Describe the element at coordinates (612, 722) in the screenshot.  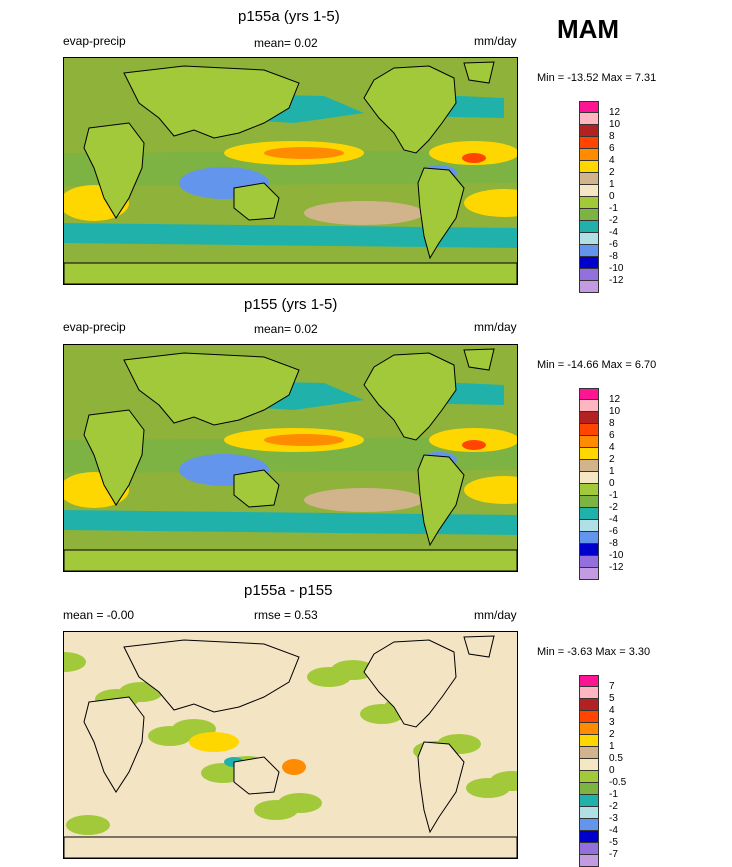
I see `colorbar-tick-label: 3` at that location.